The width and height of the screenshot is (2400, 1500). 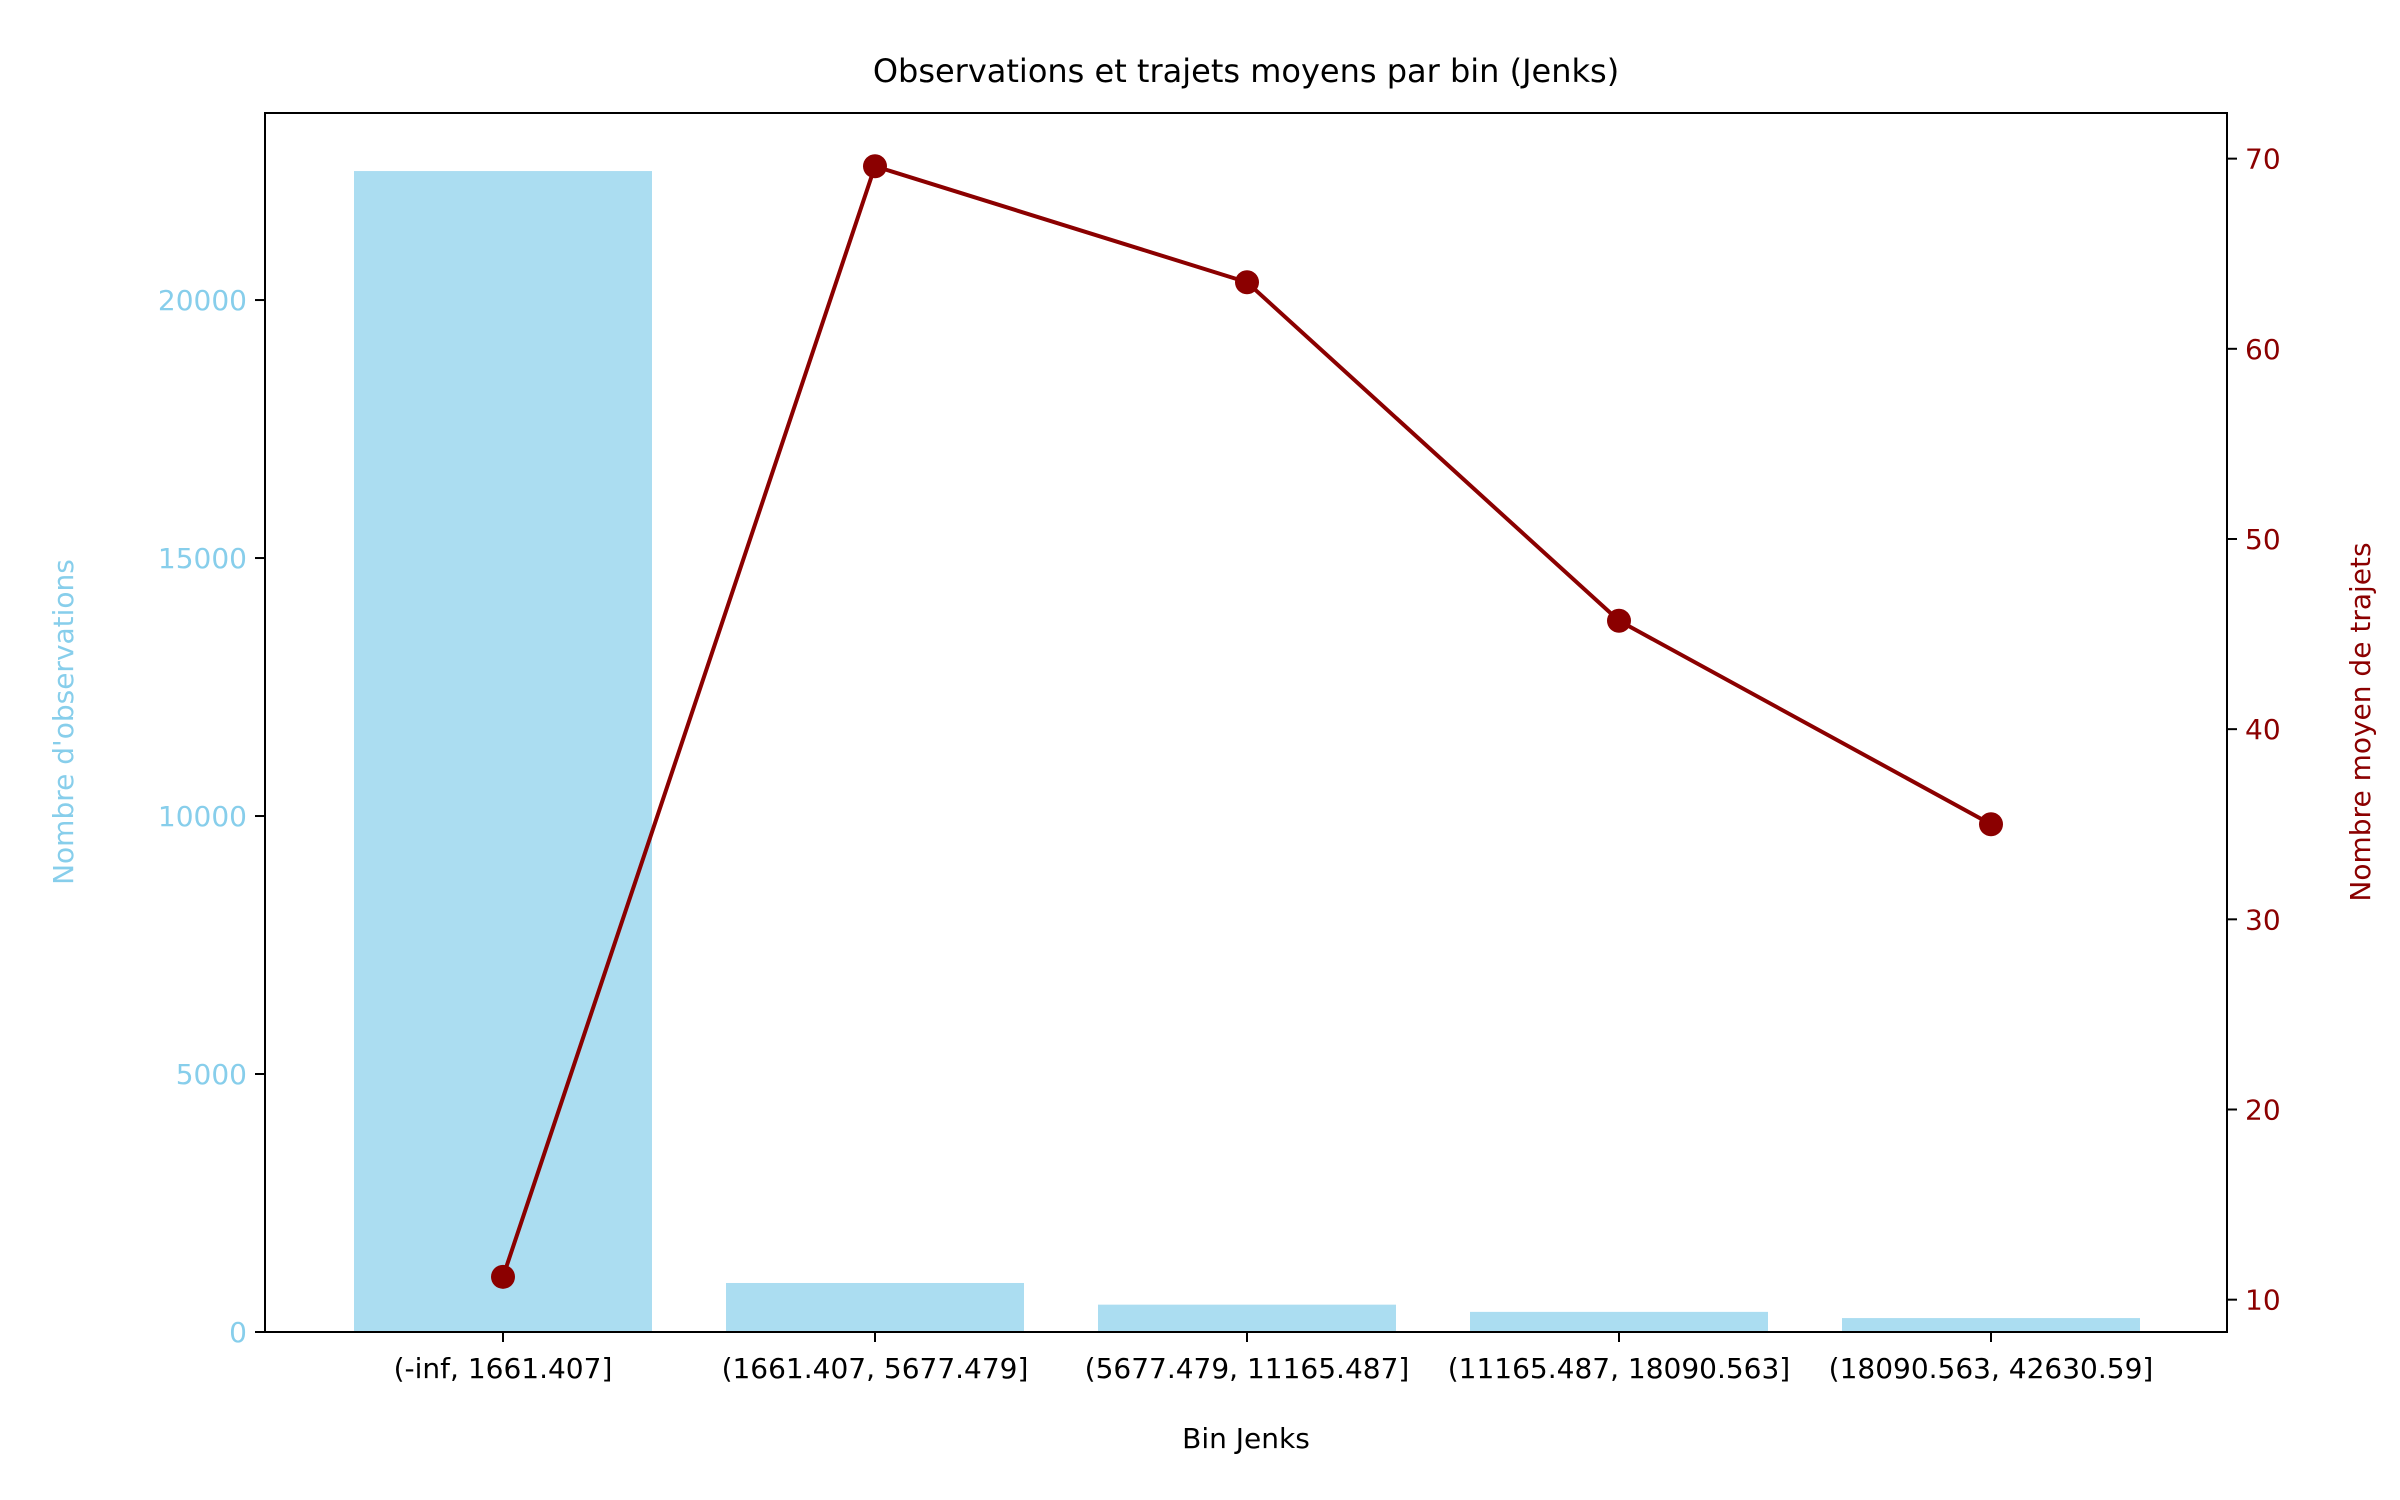 I want to click on x-tick-label: (1661.407, 5677.479], so click(x=875, y=1368).